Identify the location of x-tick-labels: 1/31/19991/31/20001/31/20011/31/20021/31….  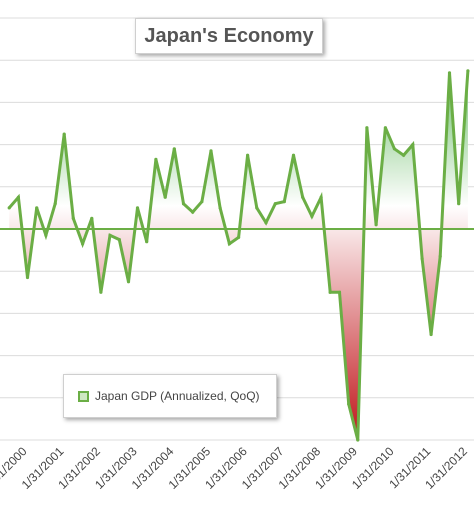
(235, 468).